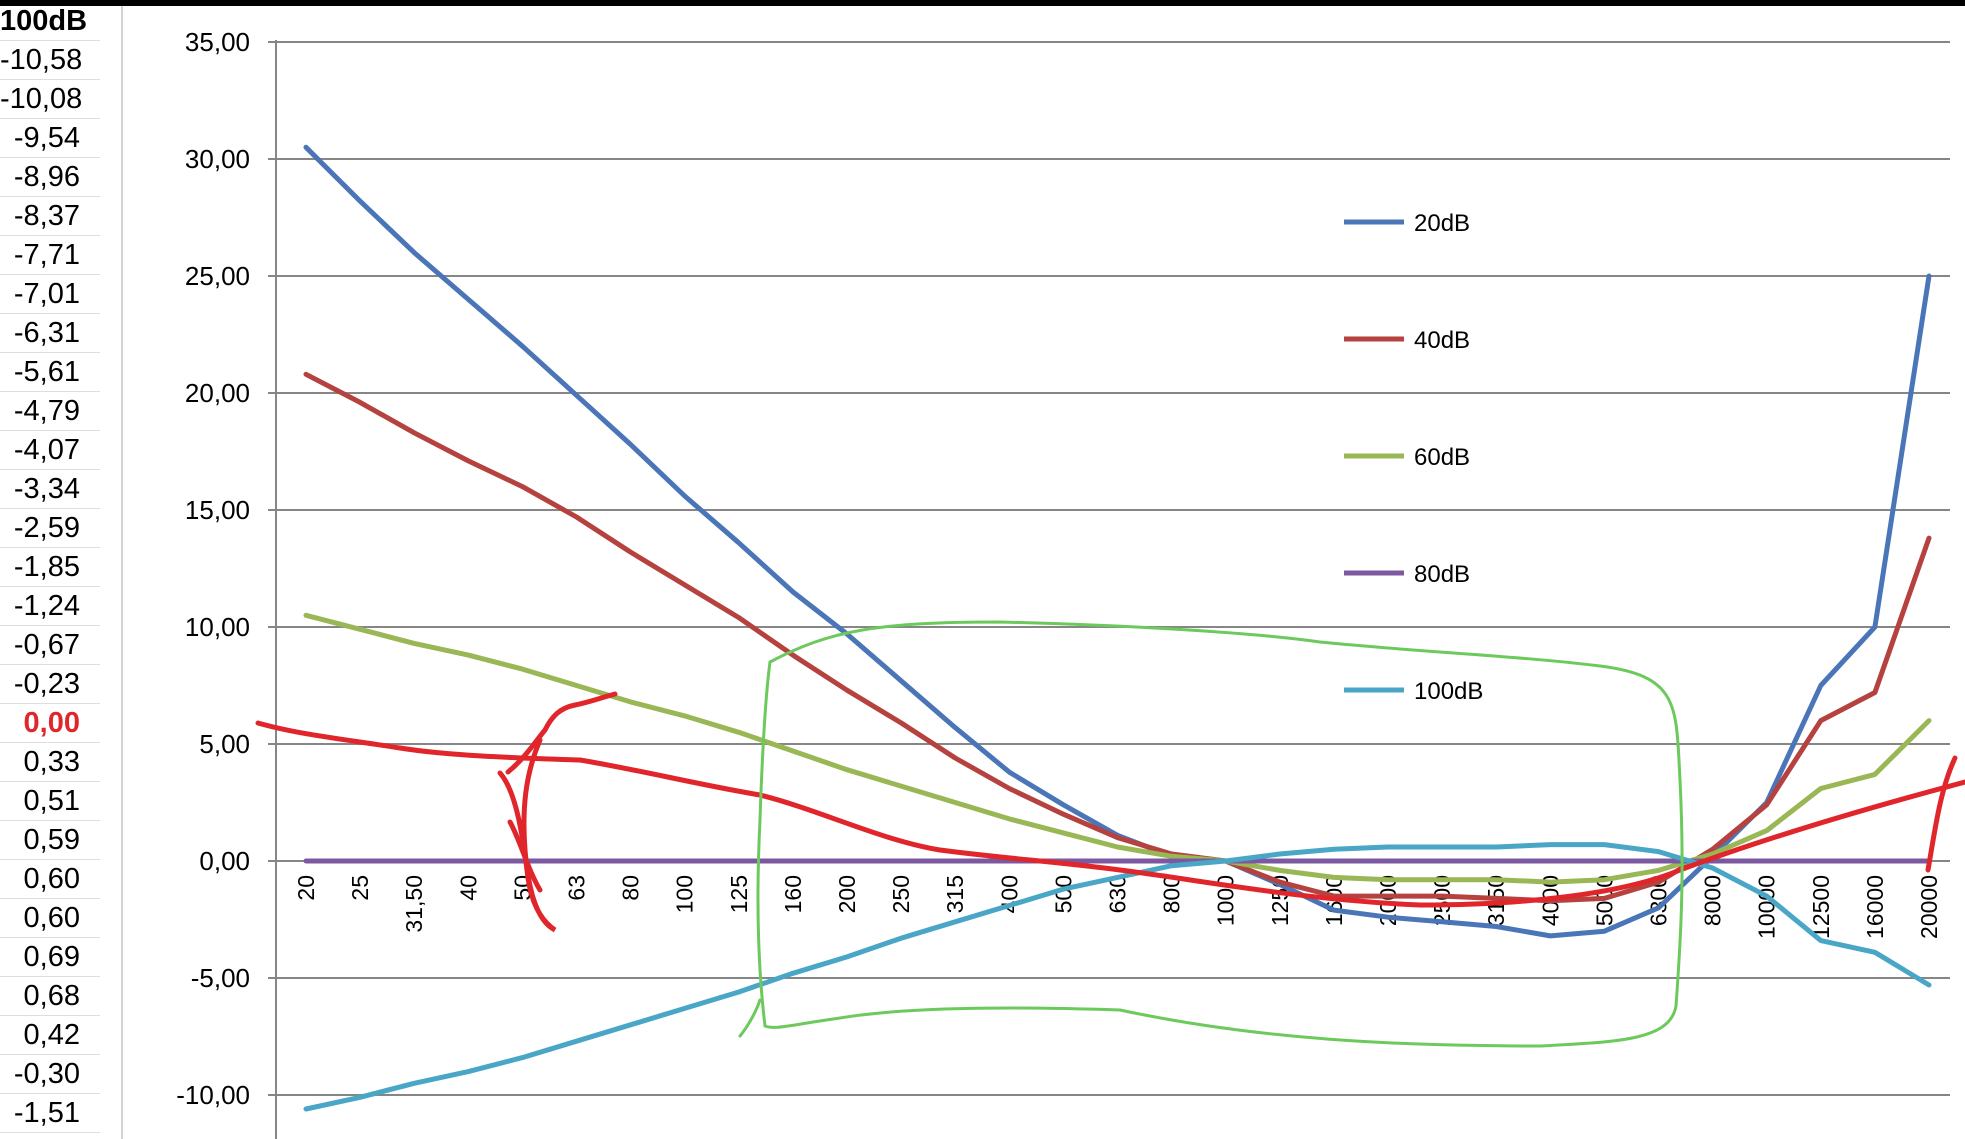 This screenshot has width=1965, height=1139. What do you see at coordinates (50, 645) in the screenshot?
I see `column-cell: -0,67` at bounding box center [50, 645].